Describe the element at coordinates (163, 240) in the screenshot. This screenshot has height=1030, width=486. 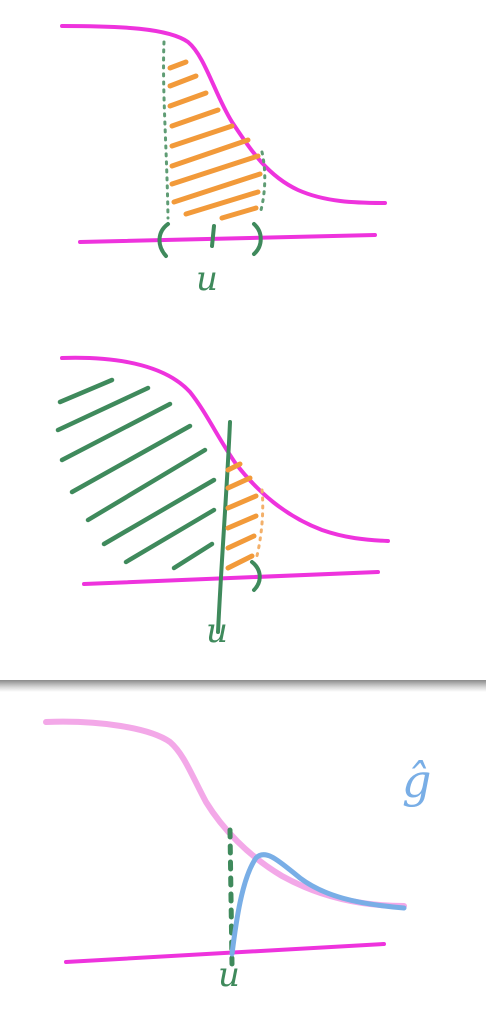
I see `left-bracket` at that location.